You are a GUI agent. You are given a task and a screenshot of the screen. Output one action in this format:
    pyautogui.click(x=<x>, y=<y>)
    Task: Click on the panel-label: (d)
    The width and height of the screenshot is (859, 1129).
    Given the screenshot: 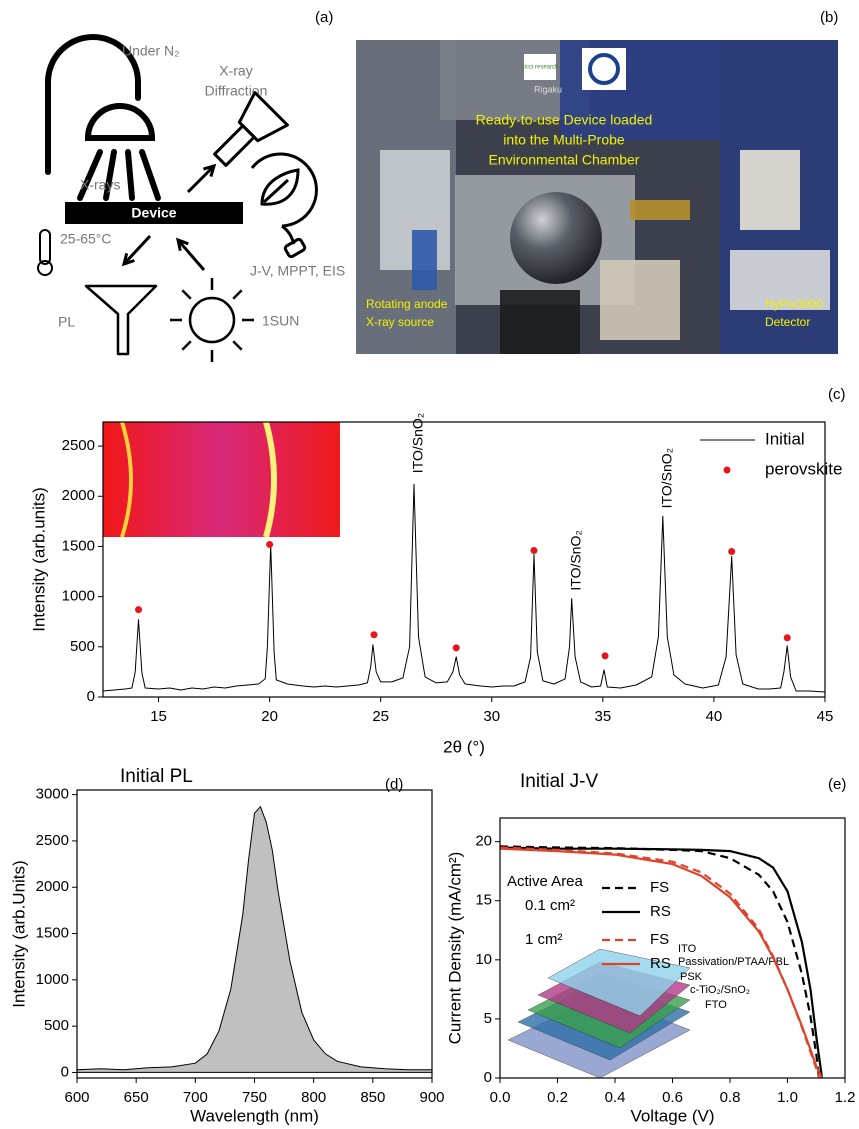 What is the action you would take?
    pyautogui.click(x=394, y=784)
    